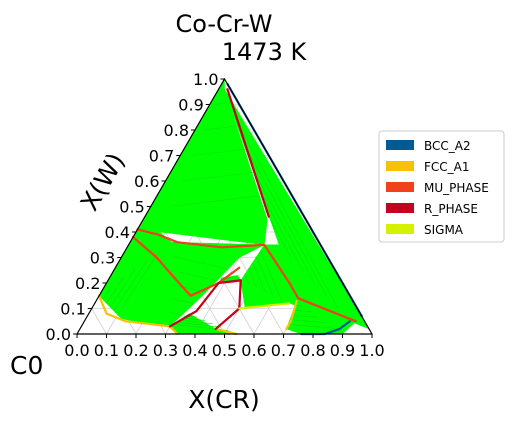  I want to click on chart-title: Co-Cr-W, so click(223, 24).